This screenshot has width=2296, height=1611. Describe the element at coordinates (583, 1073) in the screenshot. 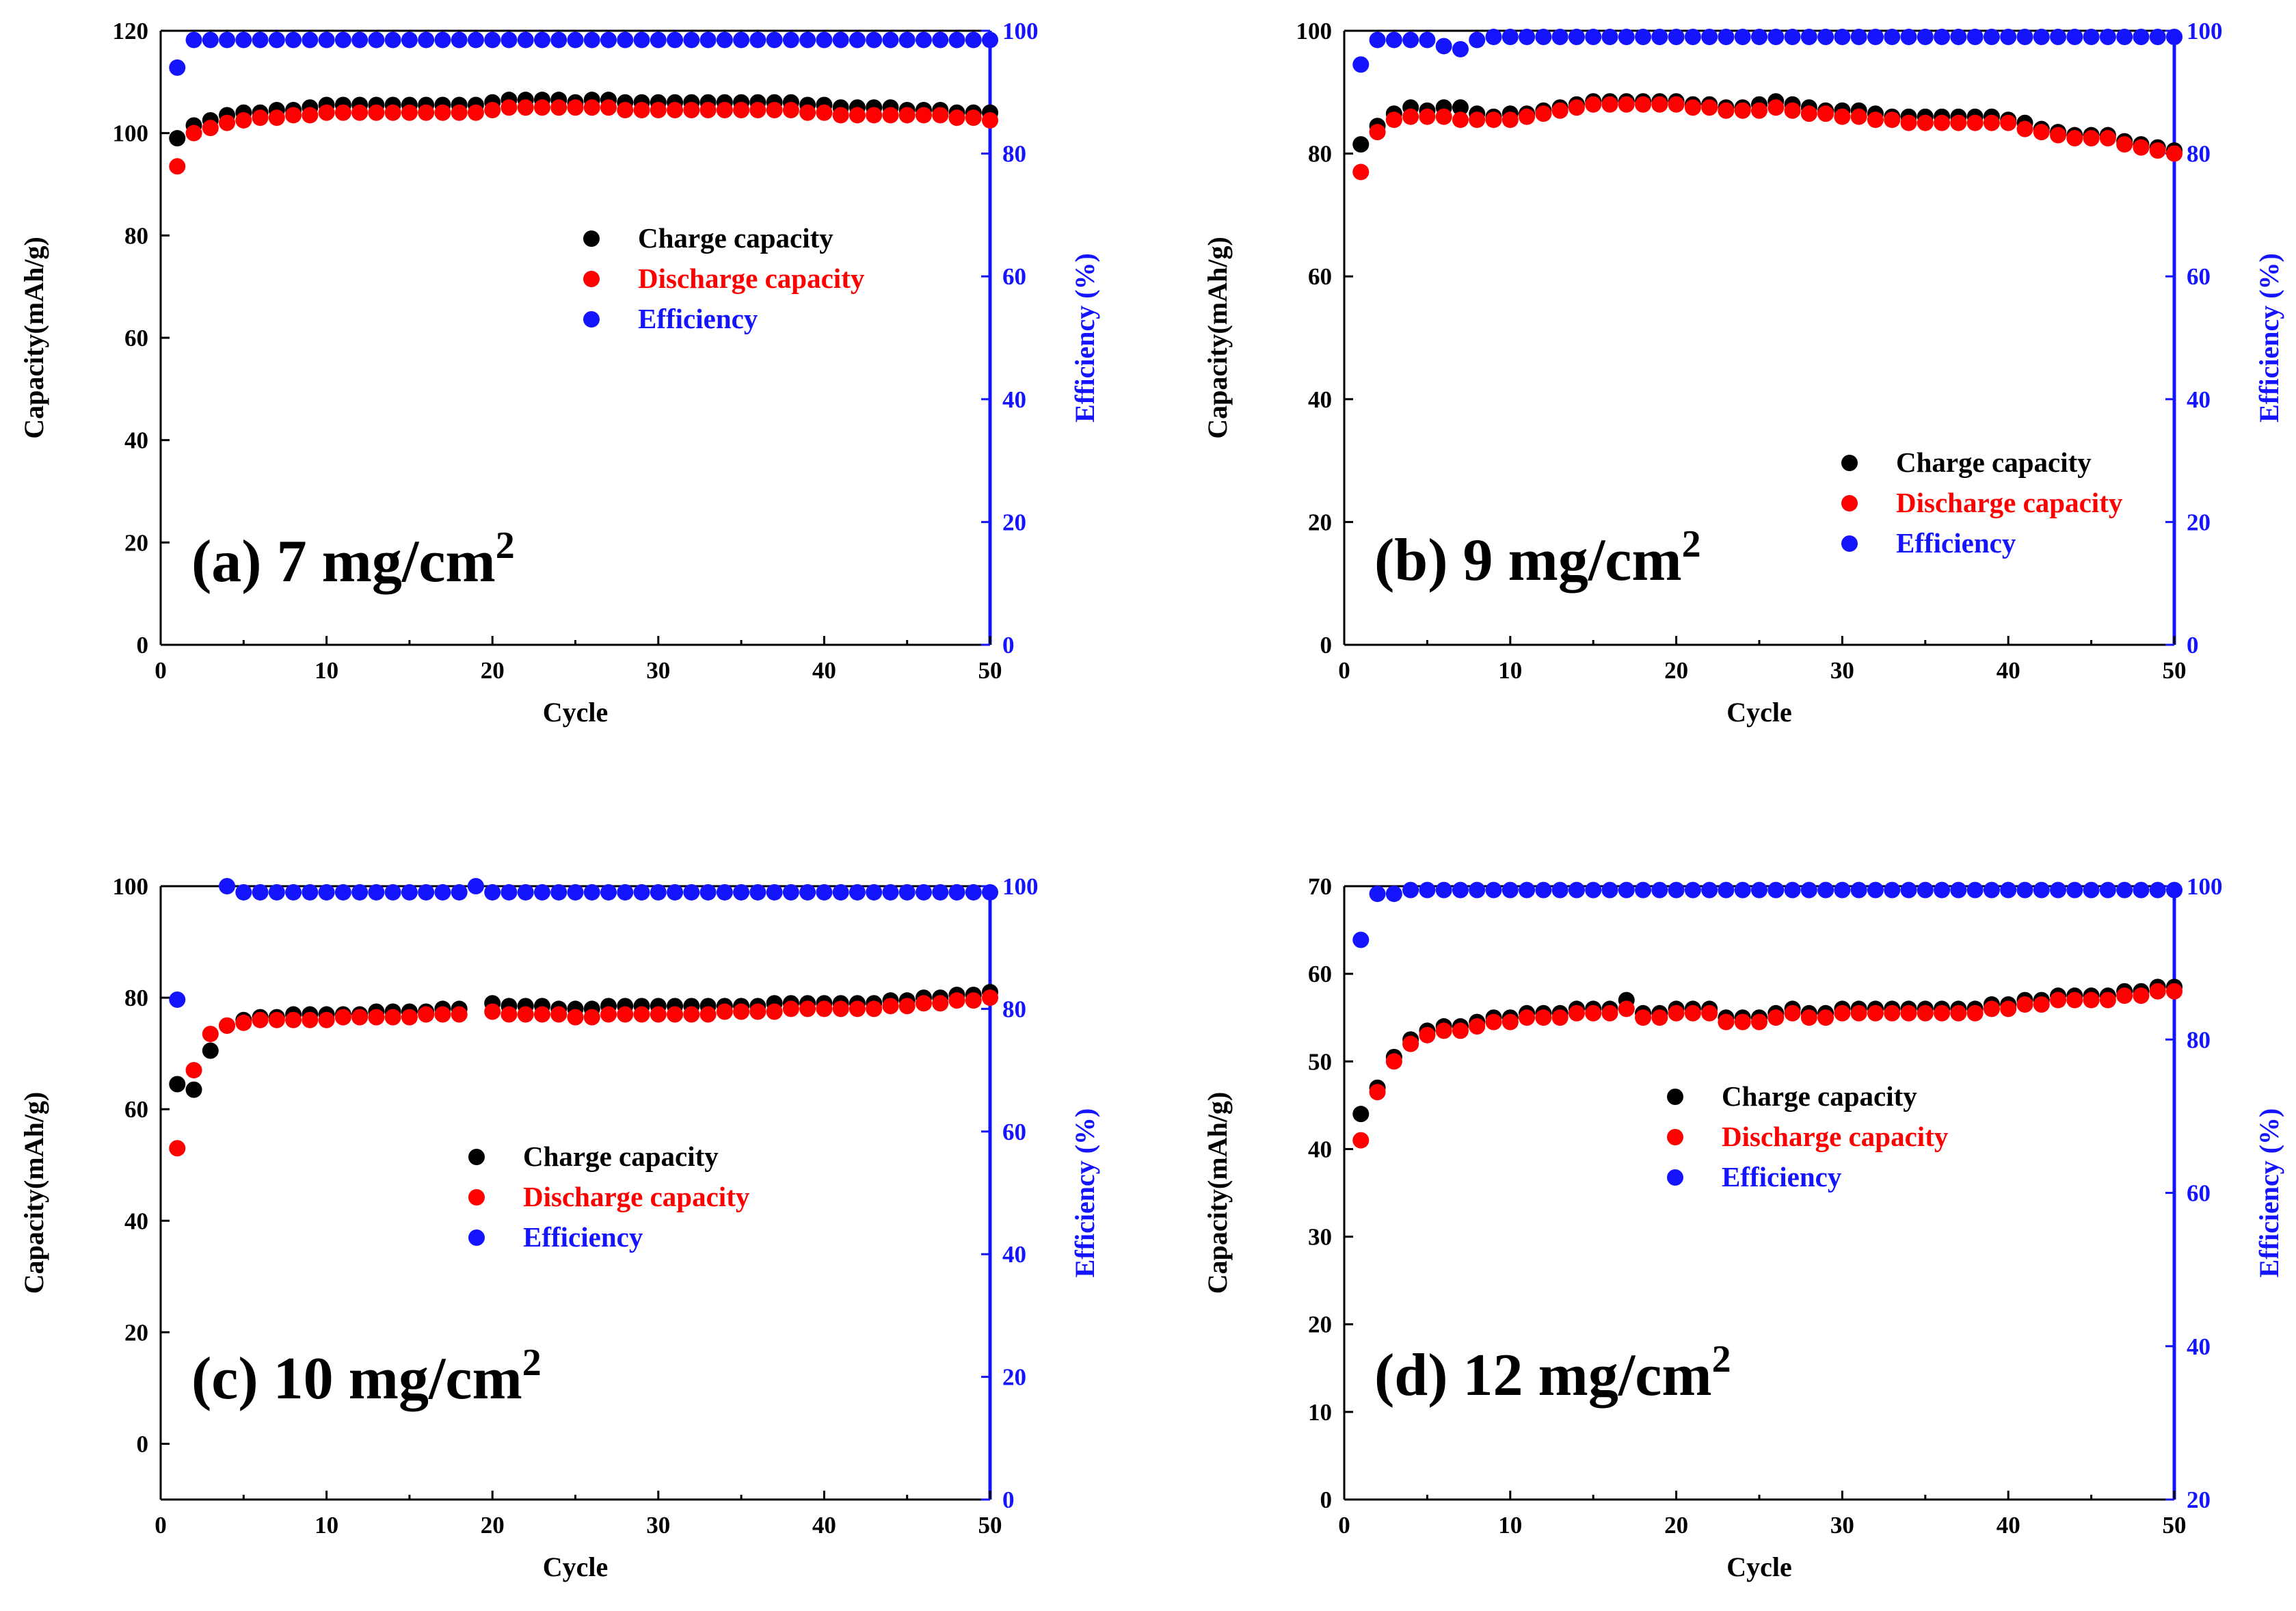

I see `series-discharge-capacity` at that location.